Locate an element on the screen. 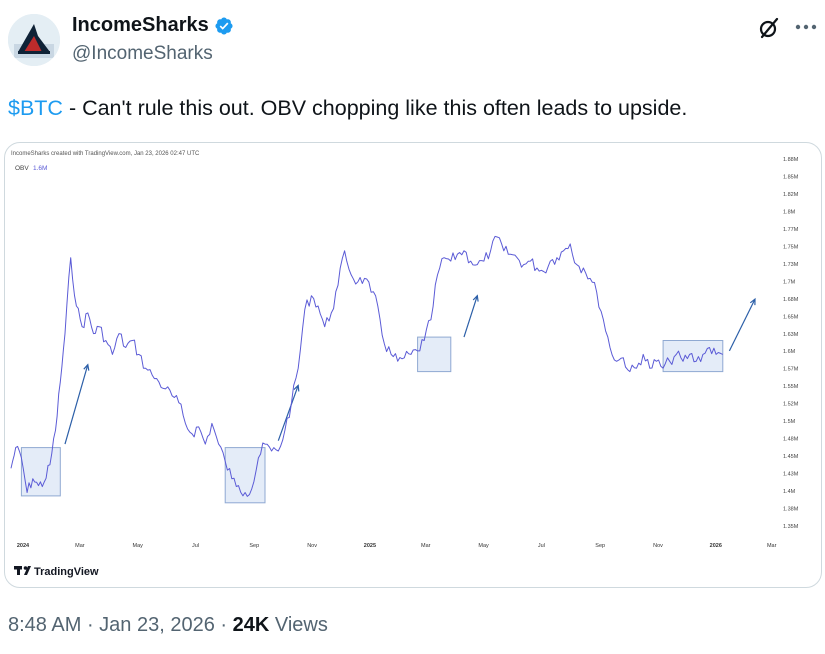 The width and height of the screenshot is (825, 654). x-tick-label: 2024 is located at coordinates (23, 546).